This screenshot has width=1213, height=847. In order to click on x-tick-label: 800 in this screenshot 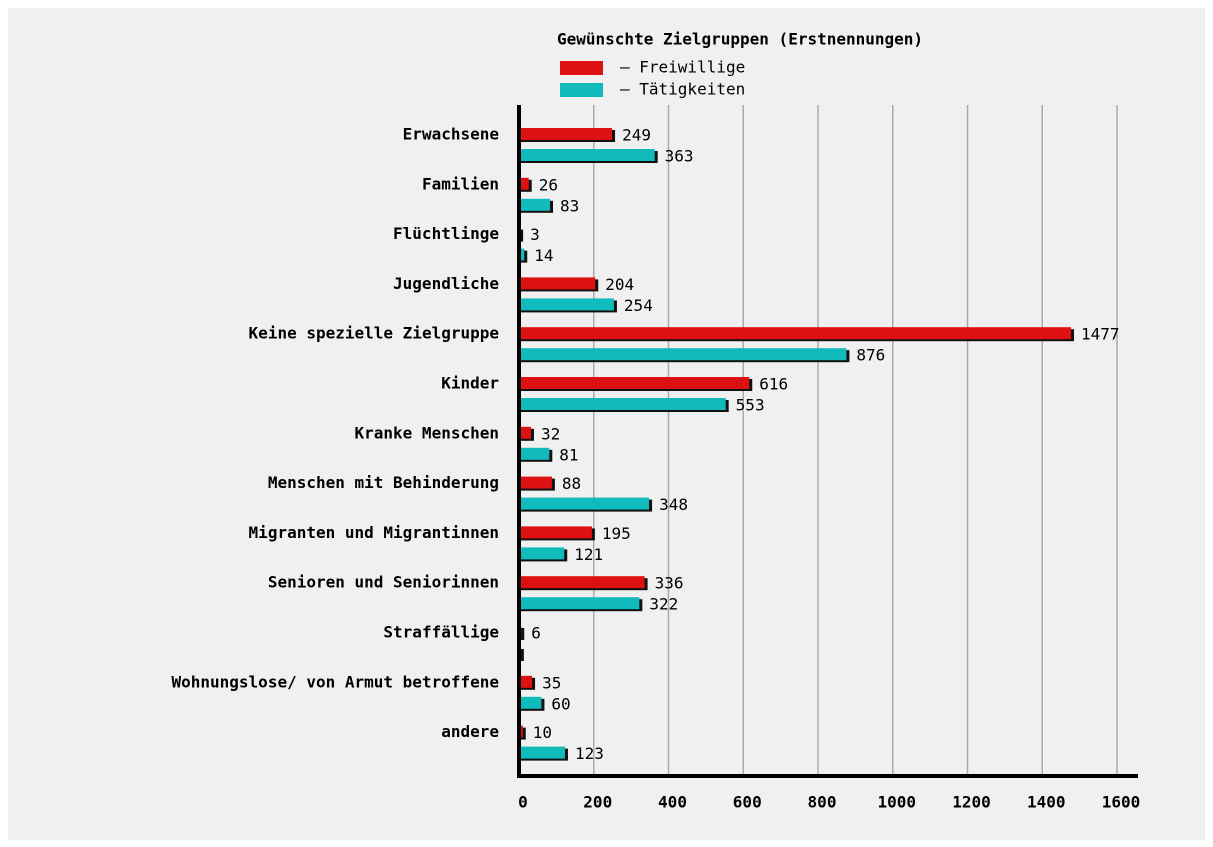, I will do `click(822, 802)`.